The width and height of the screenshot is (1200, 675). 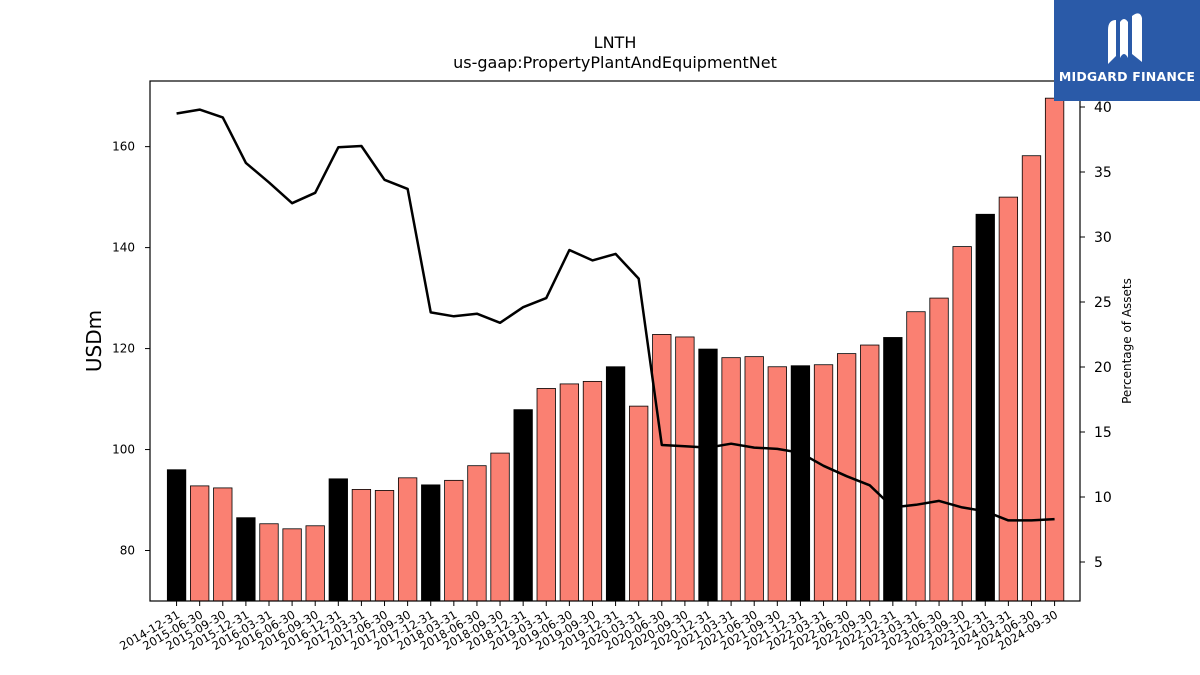 What do you see at coordinates (1103, 108) in the screenshot?
I see `y2-tick-label: 40` at bounding box center [1103, 108].